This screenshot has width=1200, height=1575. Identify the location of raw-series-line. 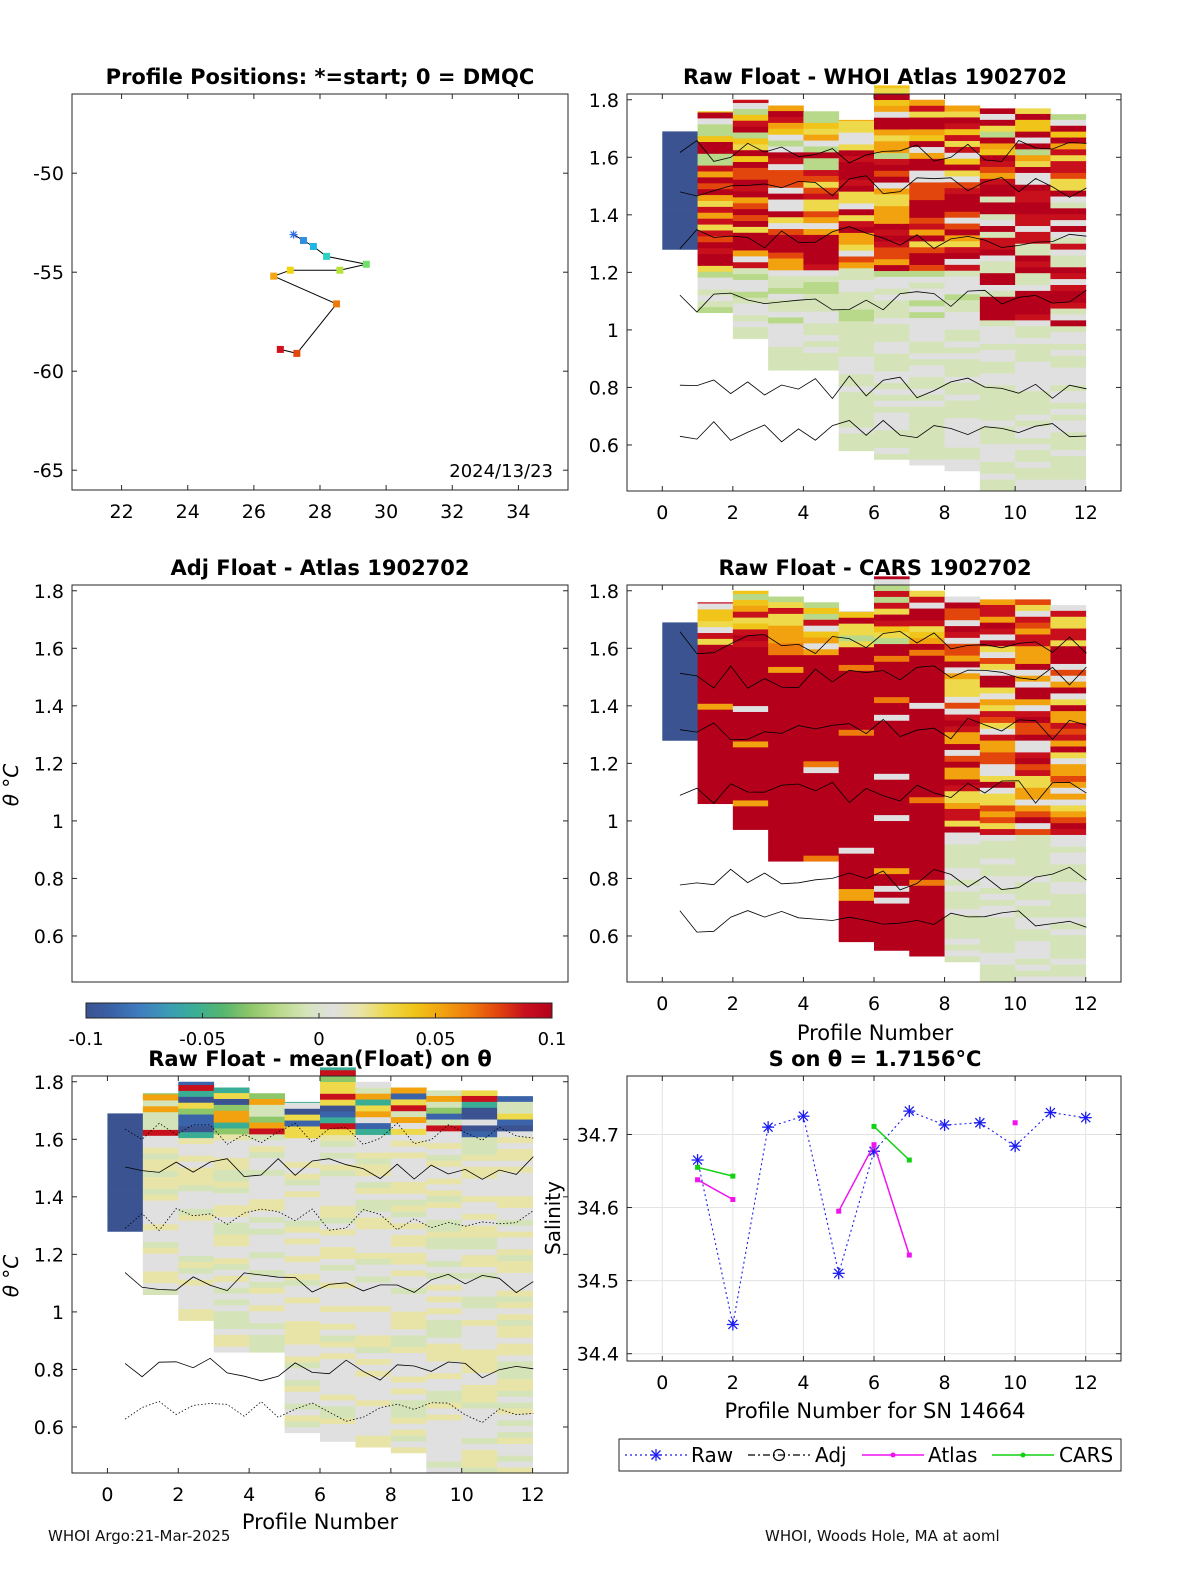
(891, 1217).